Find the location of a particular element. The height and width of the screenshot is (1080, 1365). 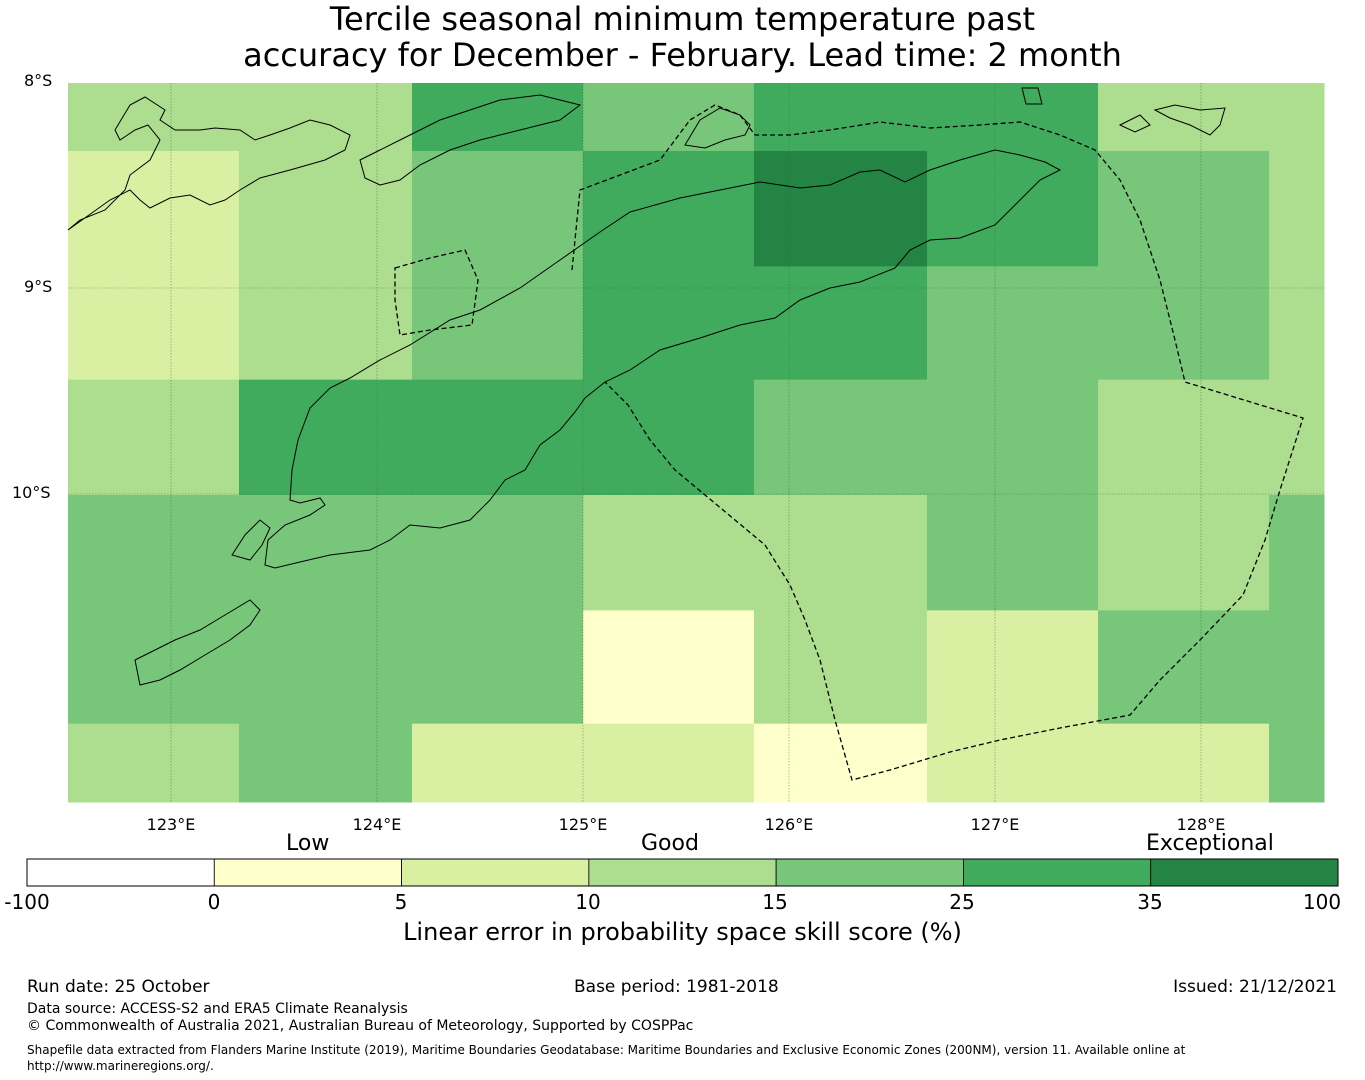

colorbar-outline is located at coordinates (682, 872).